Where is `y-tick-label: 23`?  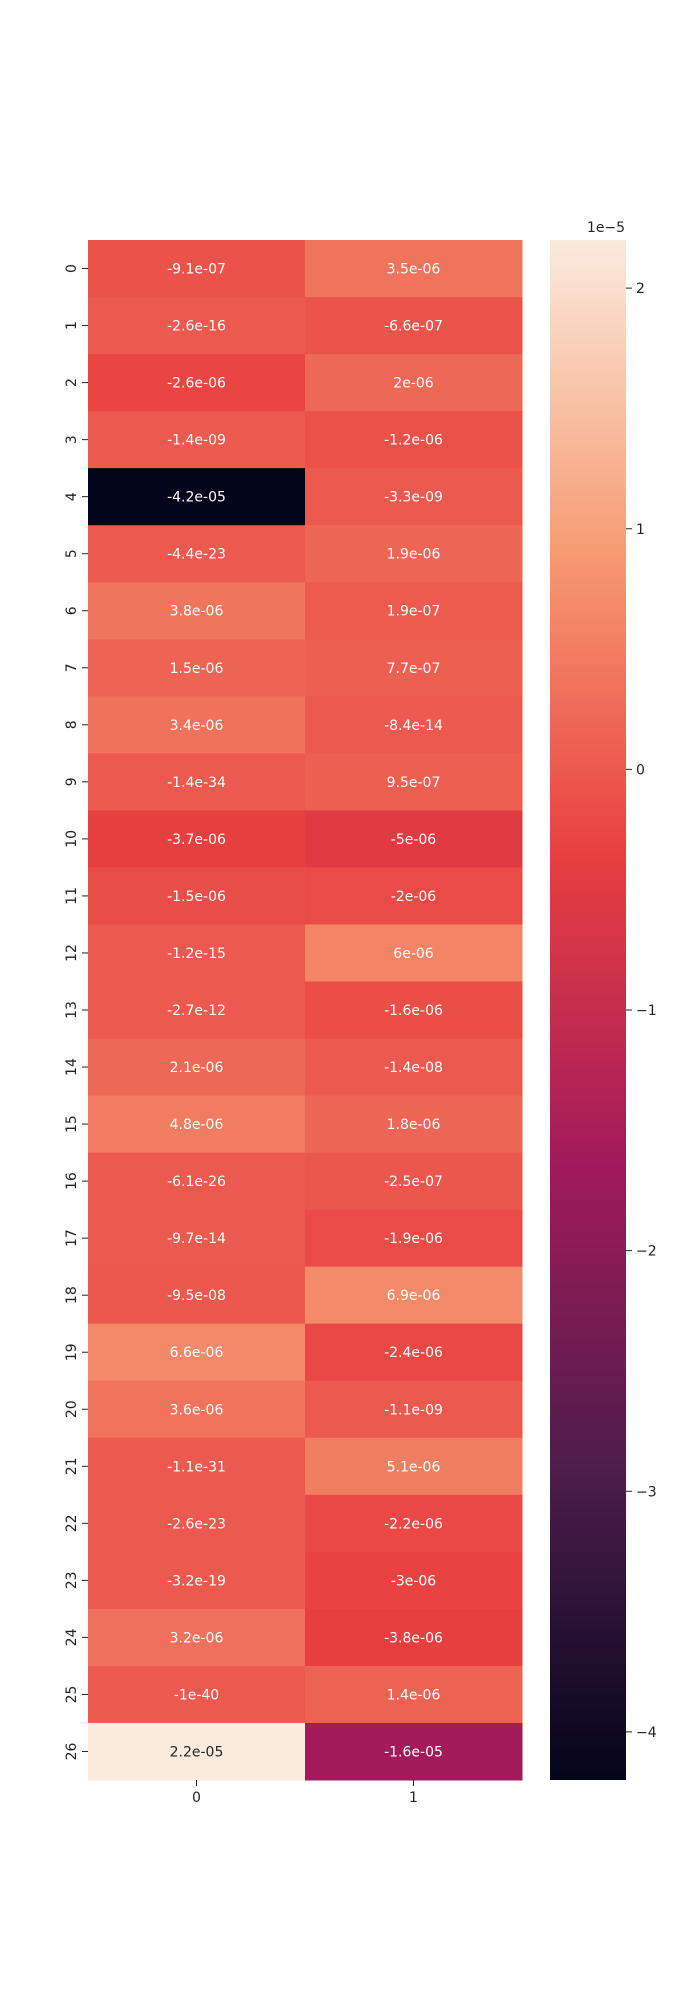 y-tick-label: 23 is located at coordinates (72, 1580).